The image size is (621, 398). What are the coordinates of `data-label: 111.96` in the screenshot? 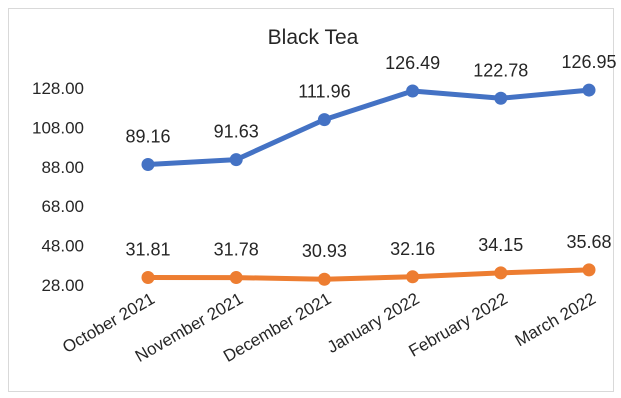 It's located at (324, 92).